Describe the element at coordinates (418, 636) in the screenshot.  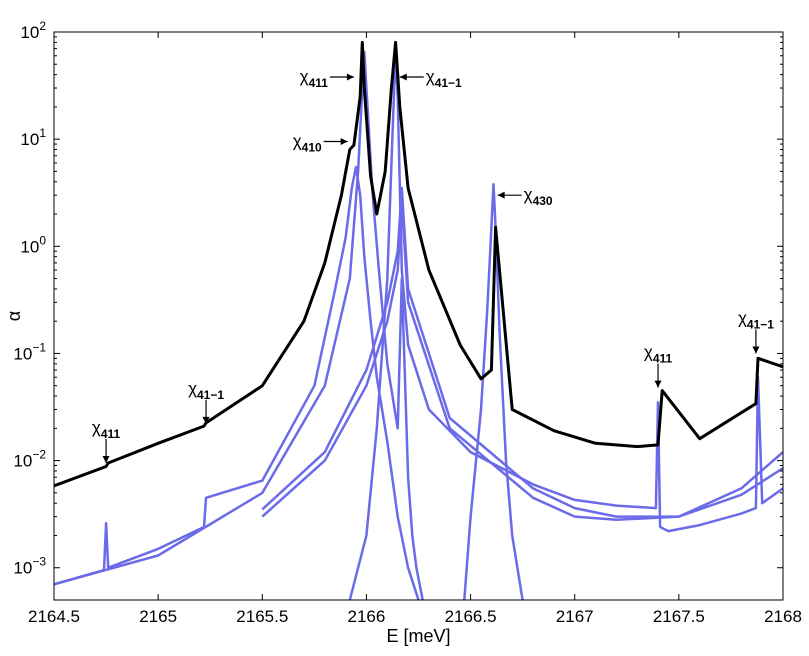
I see `x-axis-label: E [meV]` at that location.